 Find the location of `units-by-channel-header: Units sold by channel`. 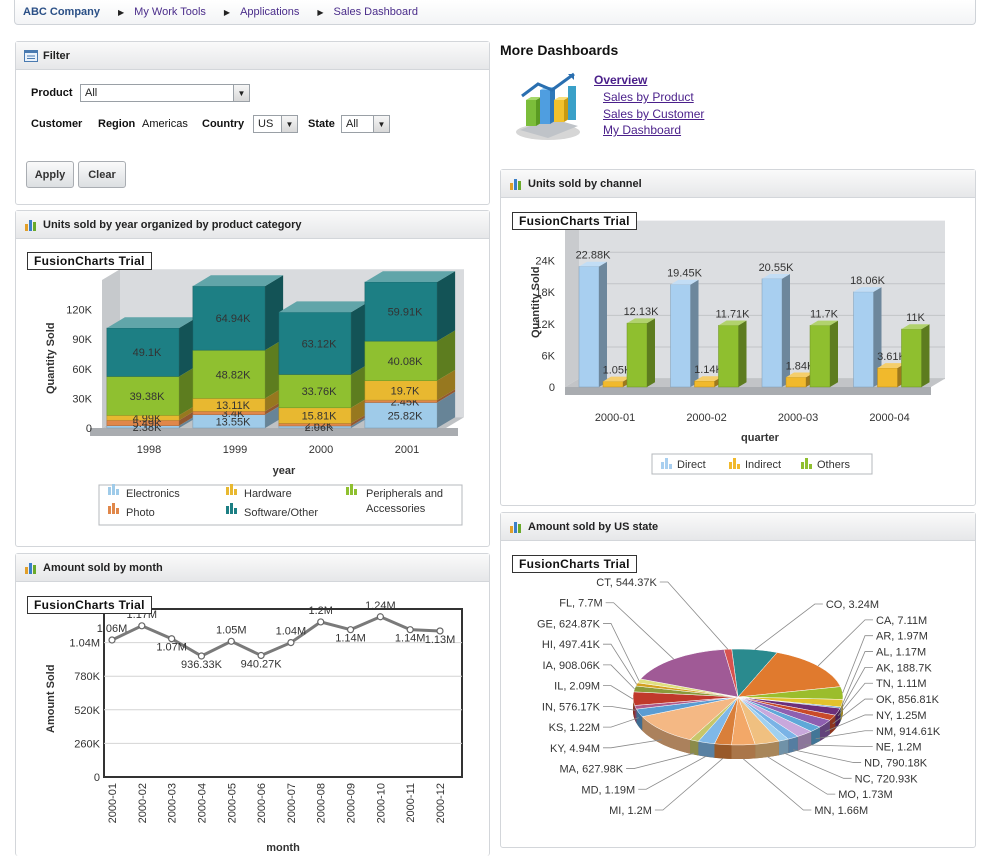

units-by-channel-header: Units sold by channel is located at coordinates (738, 184).